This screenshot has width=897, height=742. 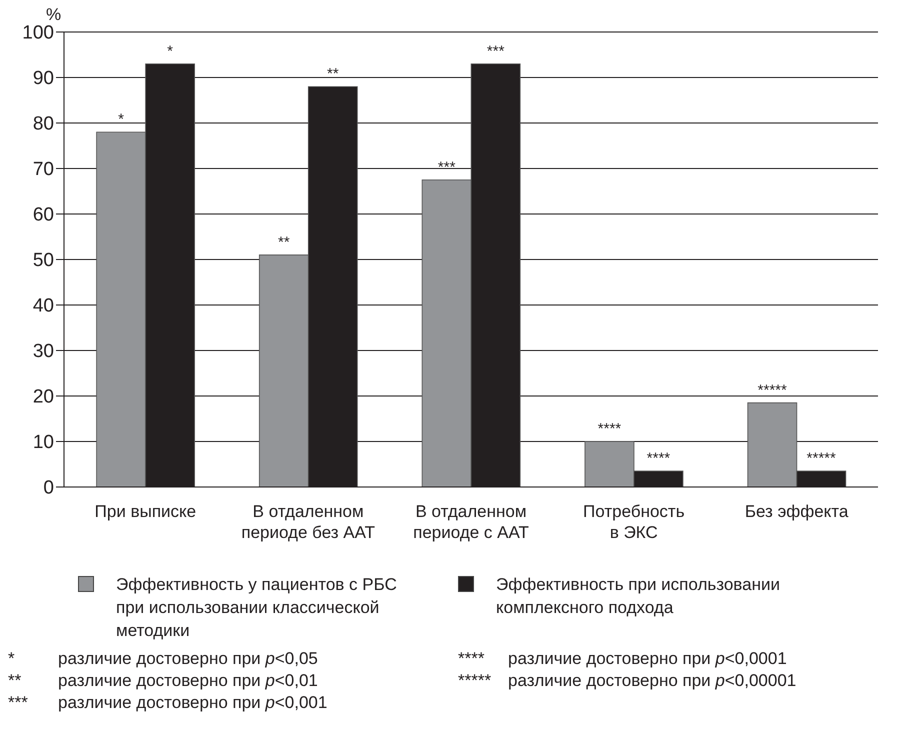 I want to click on text: *** различие достоверно при p<0,001, so click(x=168, y=702).